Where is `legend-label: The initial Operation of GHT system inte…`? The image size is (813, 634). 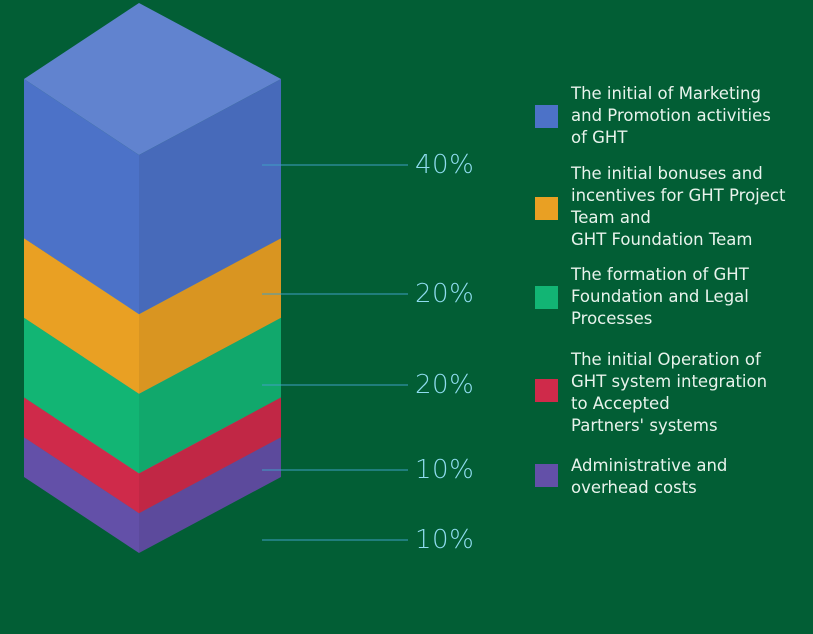 legend-label: The initial Operation of GHT system inte… is located at coordinates (669, 392).